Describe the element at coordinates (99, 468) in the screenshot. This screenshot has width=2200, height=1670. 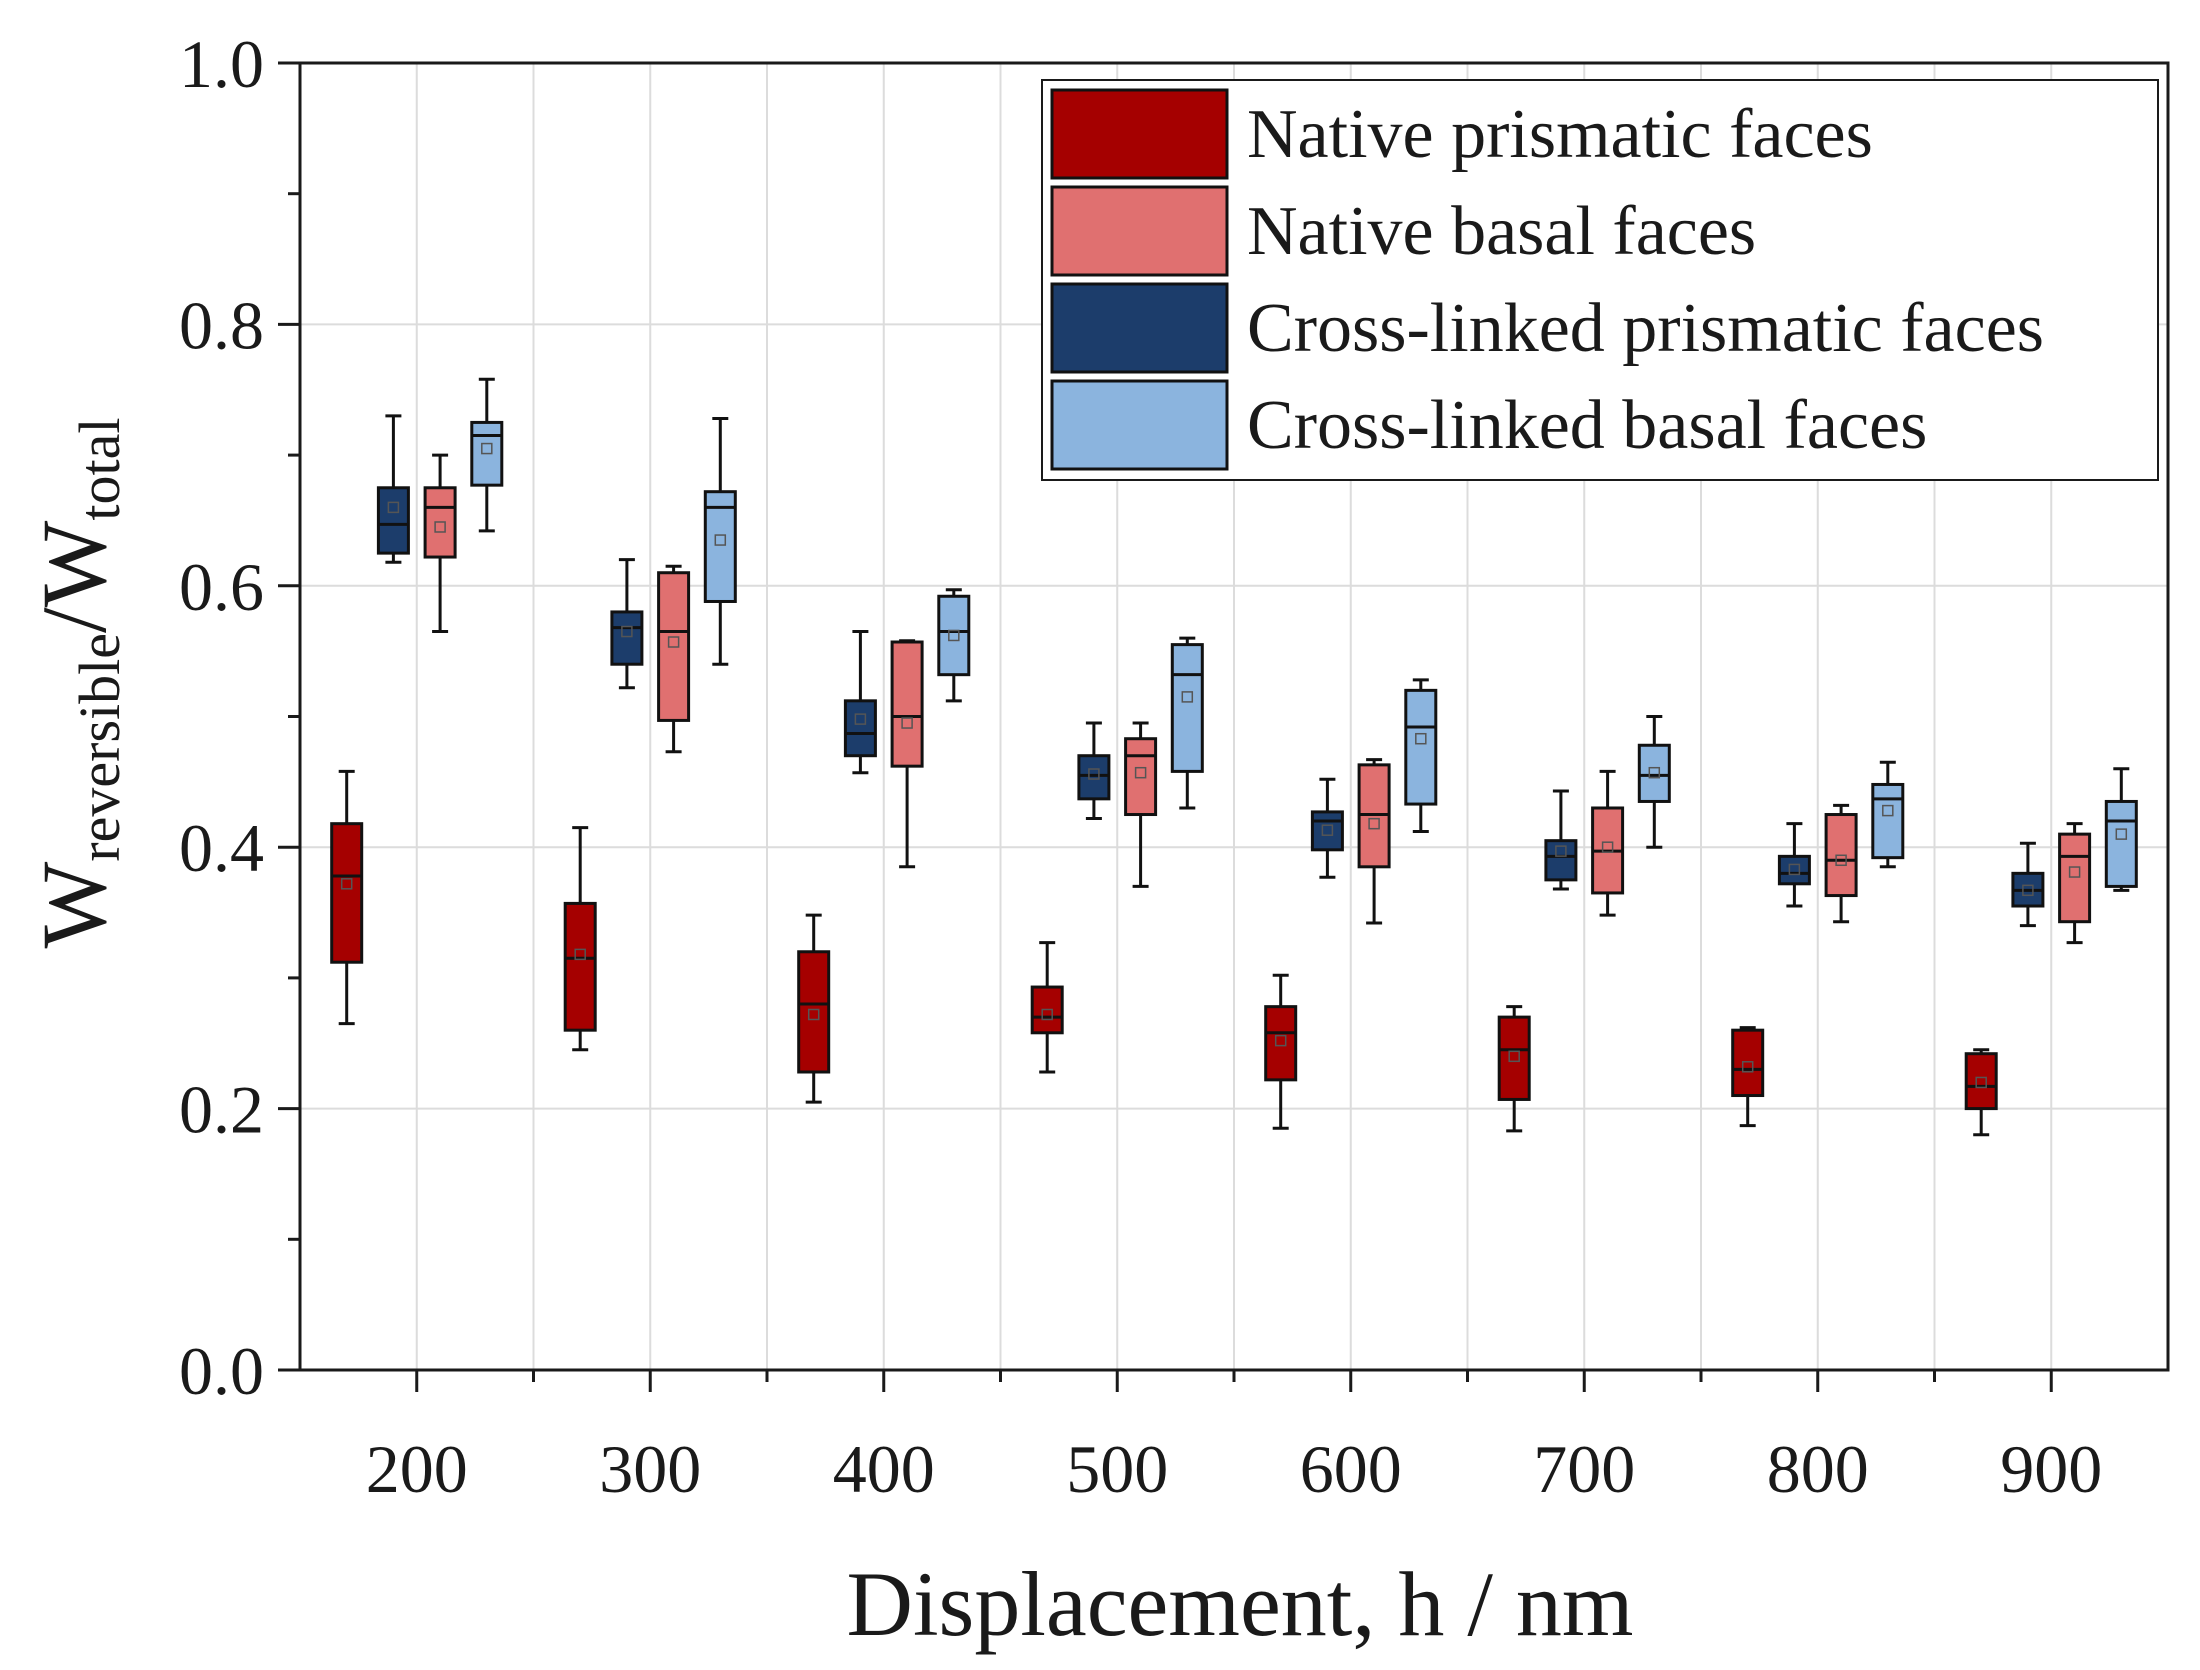
I see `y-axis-title-subscript-total: total` at that location.